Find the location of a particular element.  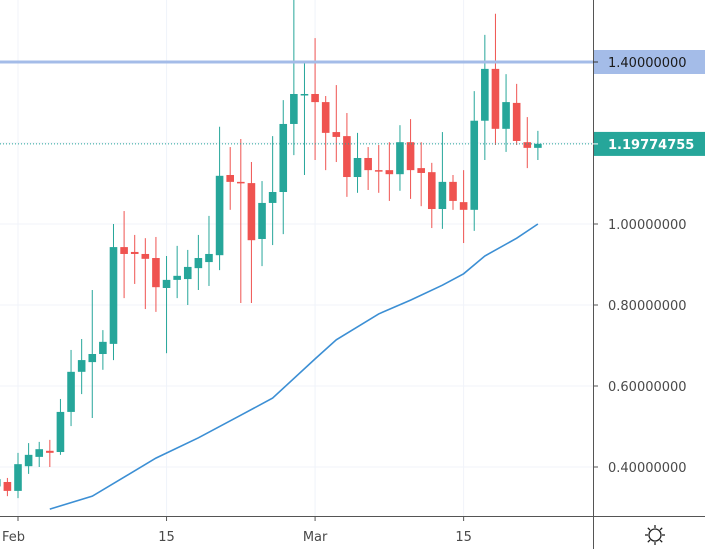

time-axis: Feb 15 Mar 15 is located at coordinates (352, 532).